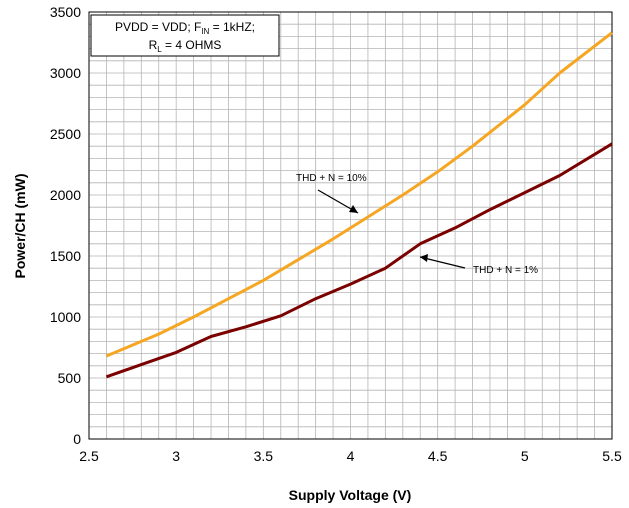 The width and height of the screenshot is (629, 508). What do you see at coordinates (65, 195) in the screenshot?
I see `y-tick-label: 2000` at bounding box center [65, 195].